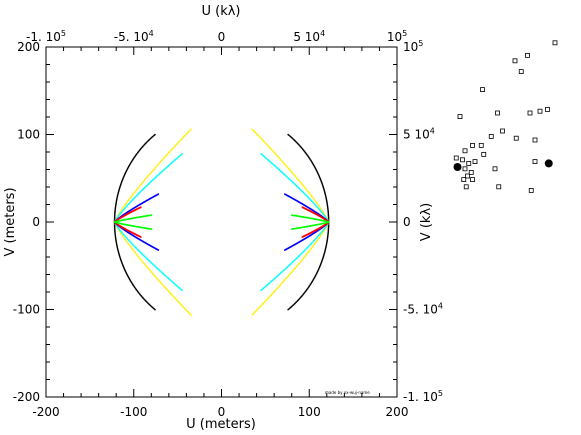 The height and width of the screenshot is (435, 581). I want to click on y-axis-title: V (meters), so click(10, 221).